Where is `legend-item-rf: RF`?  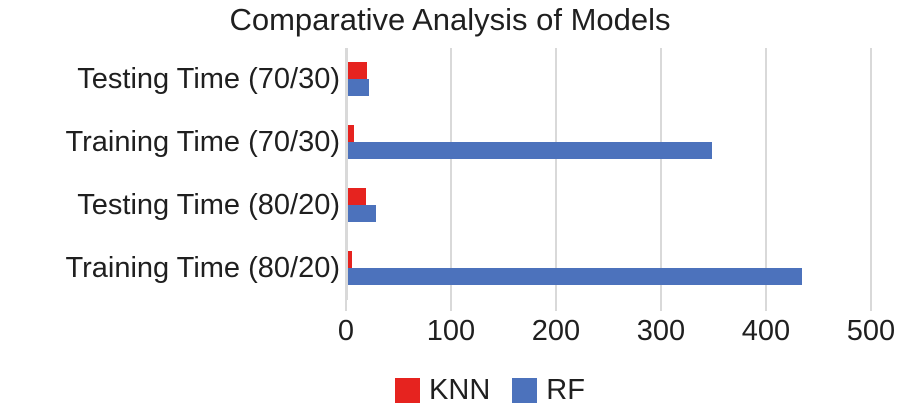 legend-item-rf: RF is located at coordinates (548, 390).